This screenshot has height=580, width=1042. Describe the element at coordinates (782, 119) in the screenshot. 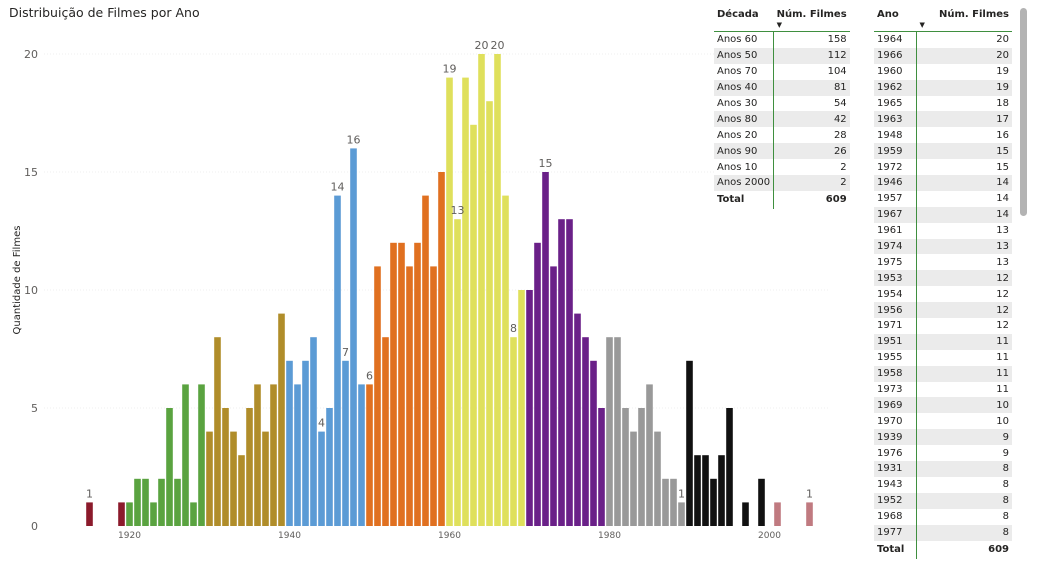

I see `decade-row: Anos 80 42` at that location.